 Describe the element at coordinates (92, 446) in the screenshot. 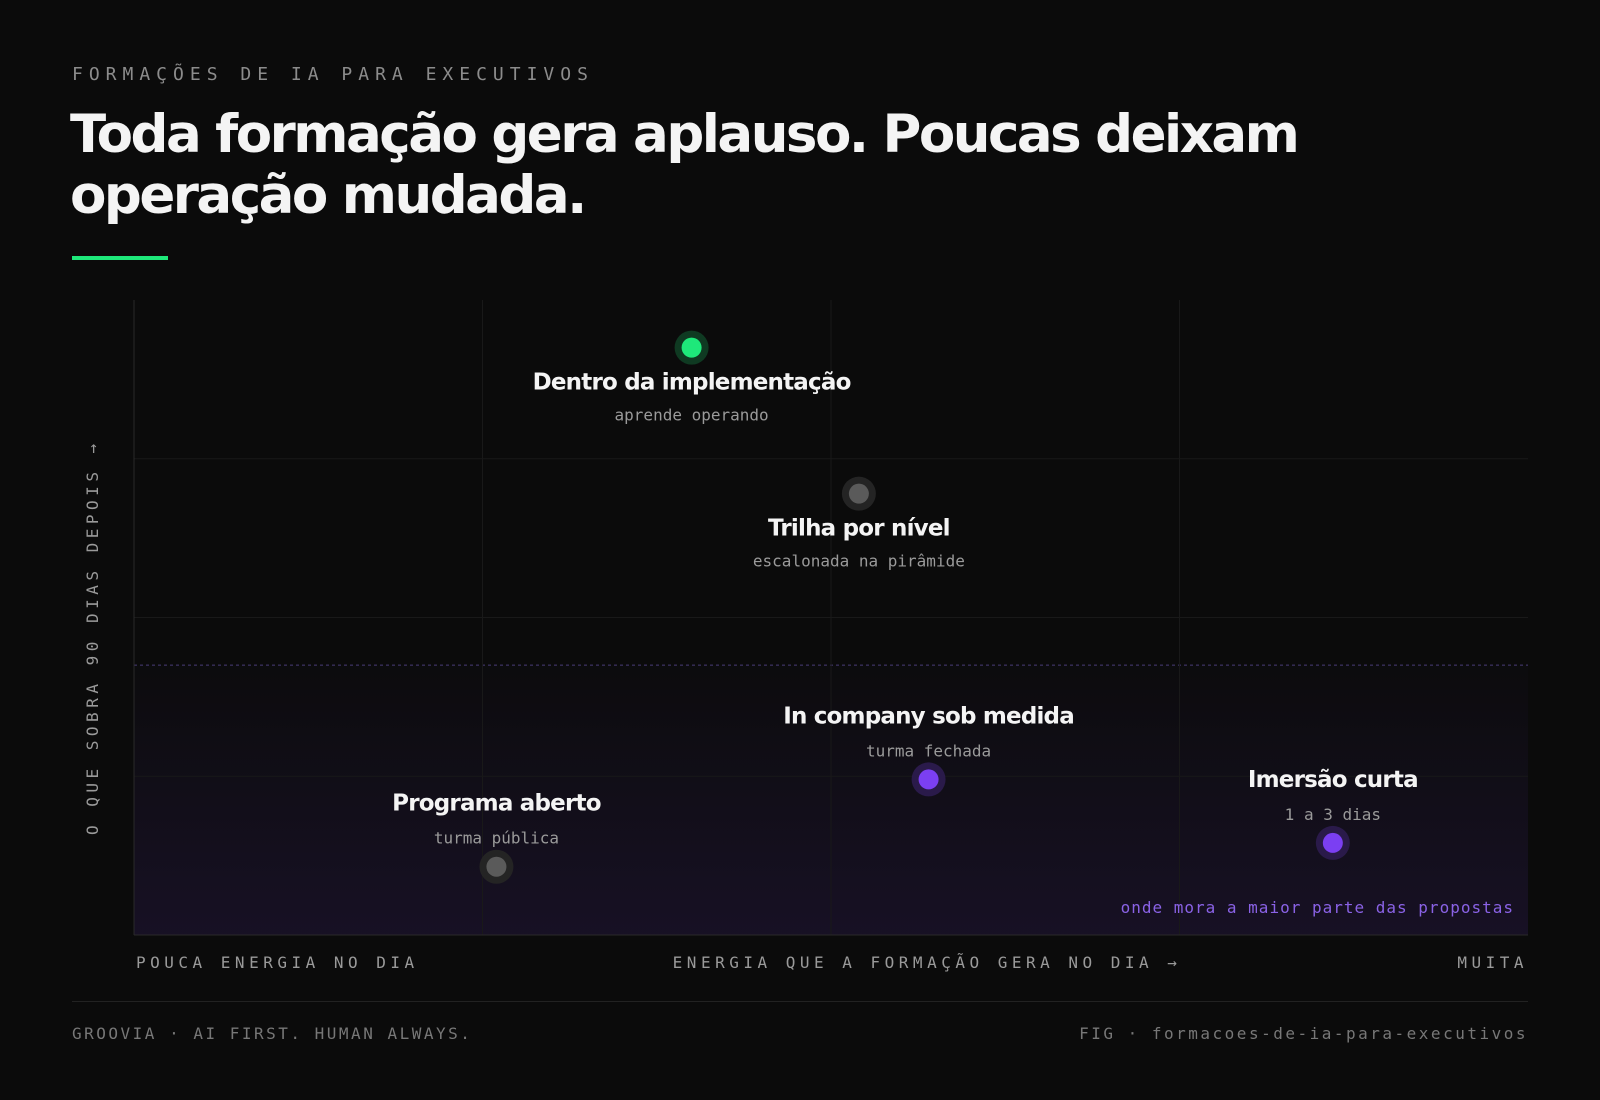

I see `y-axis-arrow-icon: →` at that location.